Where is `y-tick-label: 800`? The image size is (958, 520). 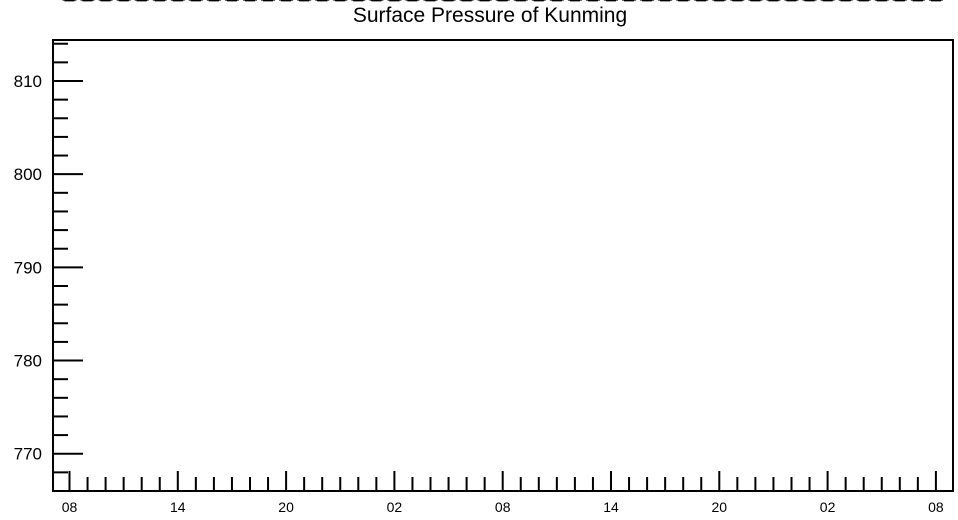
y-tick-label: 800 is located at coordinates (28, 174).